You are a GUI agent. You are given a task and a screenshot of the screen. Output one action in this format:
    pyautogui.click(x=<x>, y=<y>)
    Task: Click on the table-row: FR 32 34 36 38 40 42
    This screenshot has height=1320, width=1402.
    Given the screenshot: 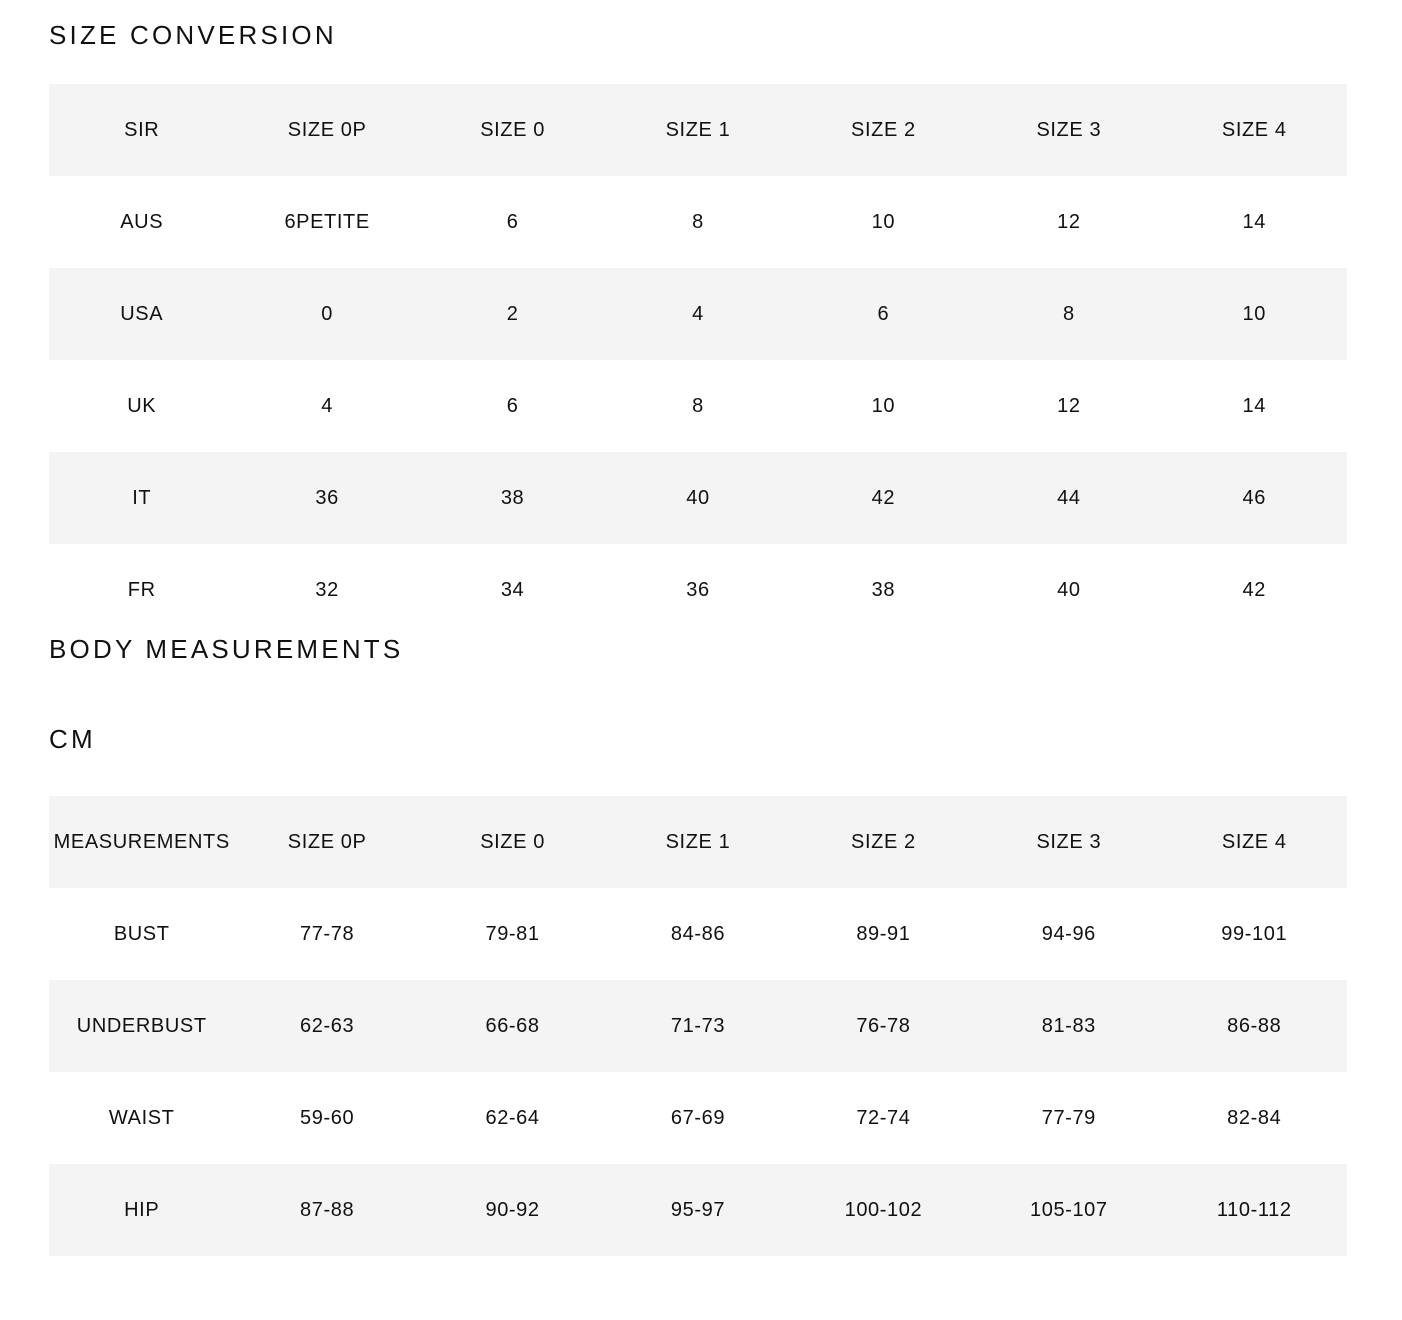 What is the action you would take?
    pyautogui.click(x=698, y=590)
    